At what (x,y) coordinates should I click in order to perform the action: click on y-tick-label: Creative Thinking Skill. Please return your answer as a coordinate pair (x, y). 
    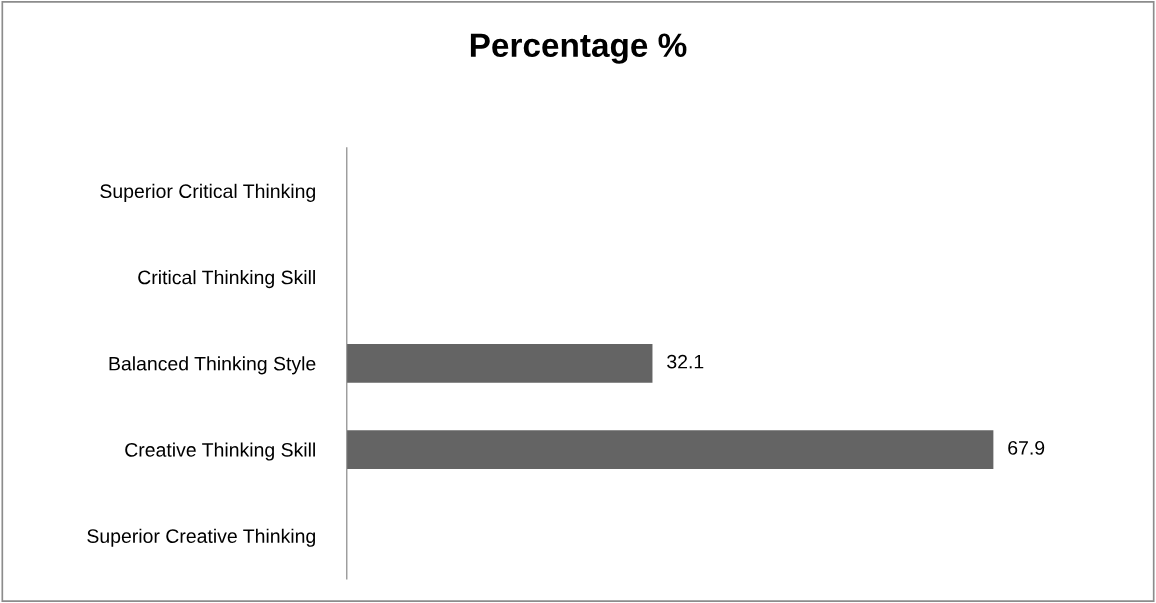
    Looking at the image, I should click on (220, 451).